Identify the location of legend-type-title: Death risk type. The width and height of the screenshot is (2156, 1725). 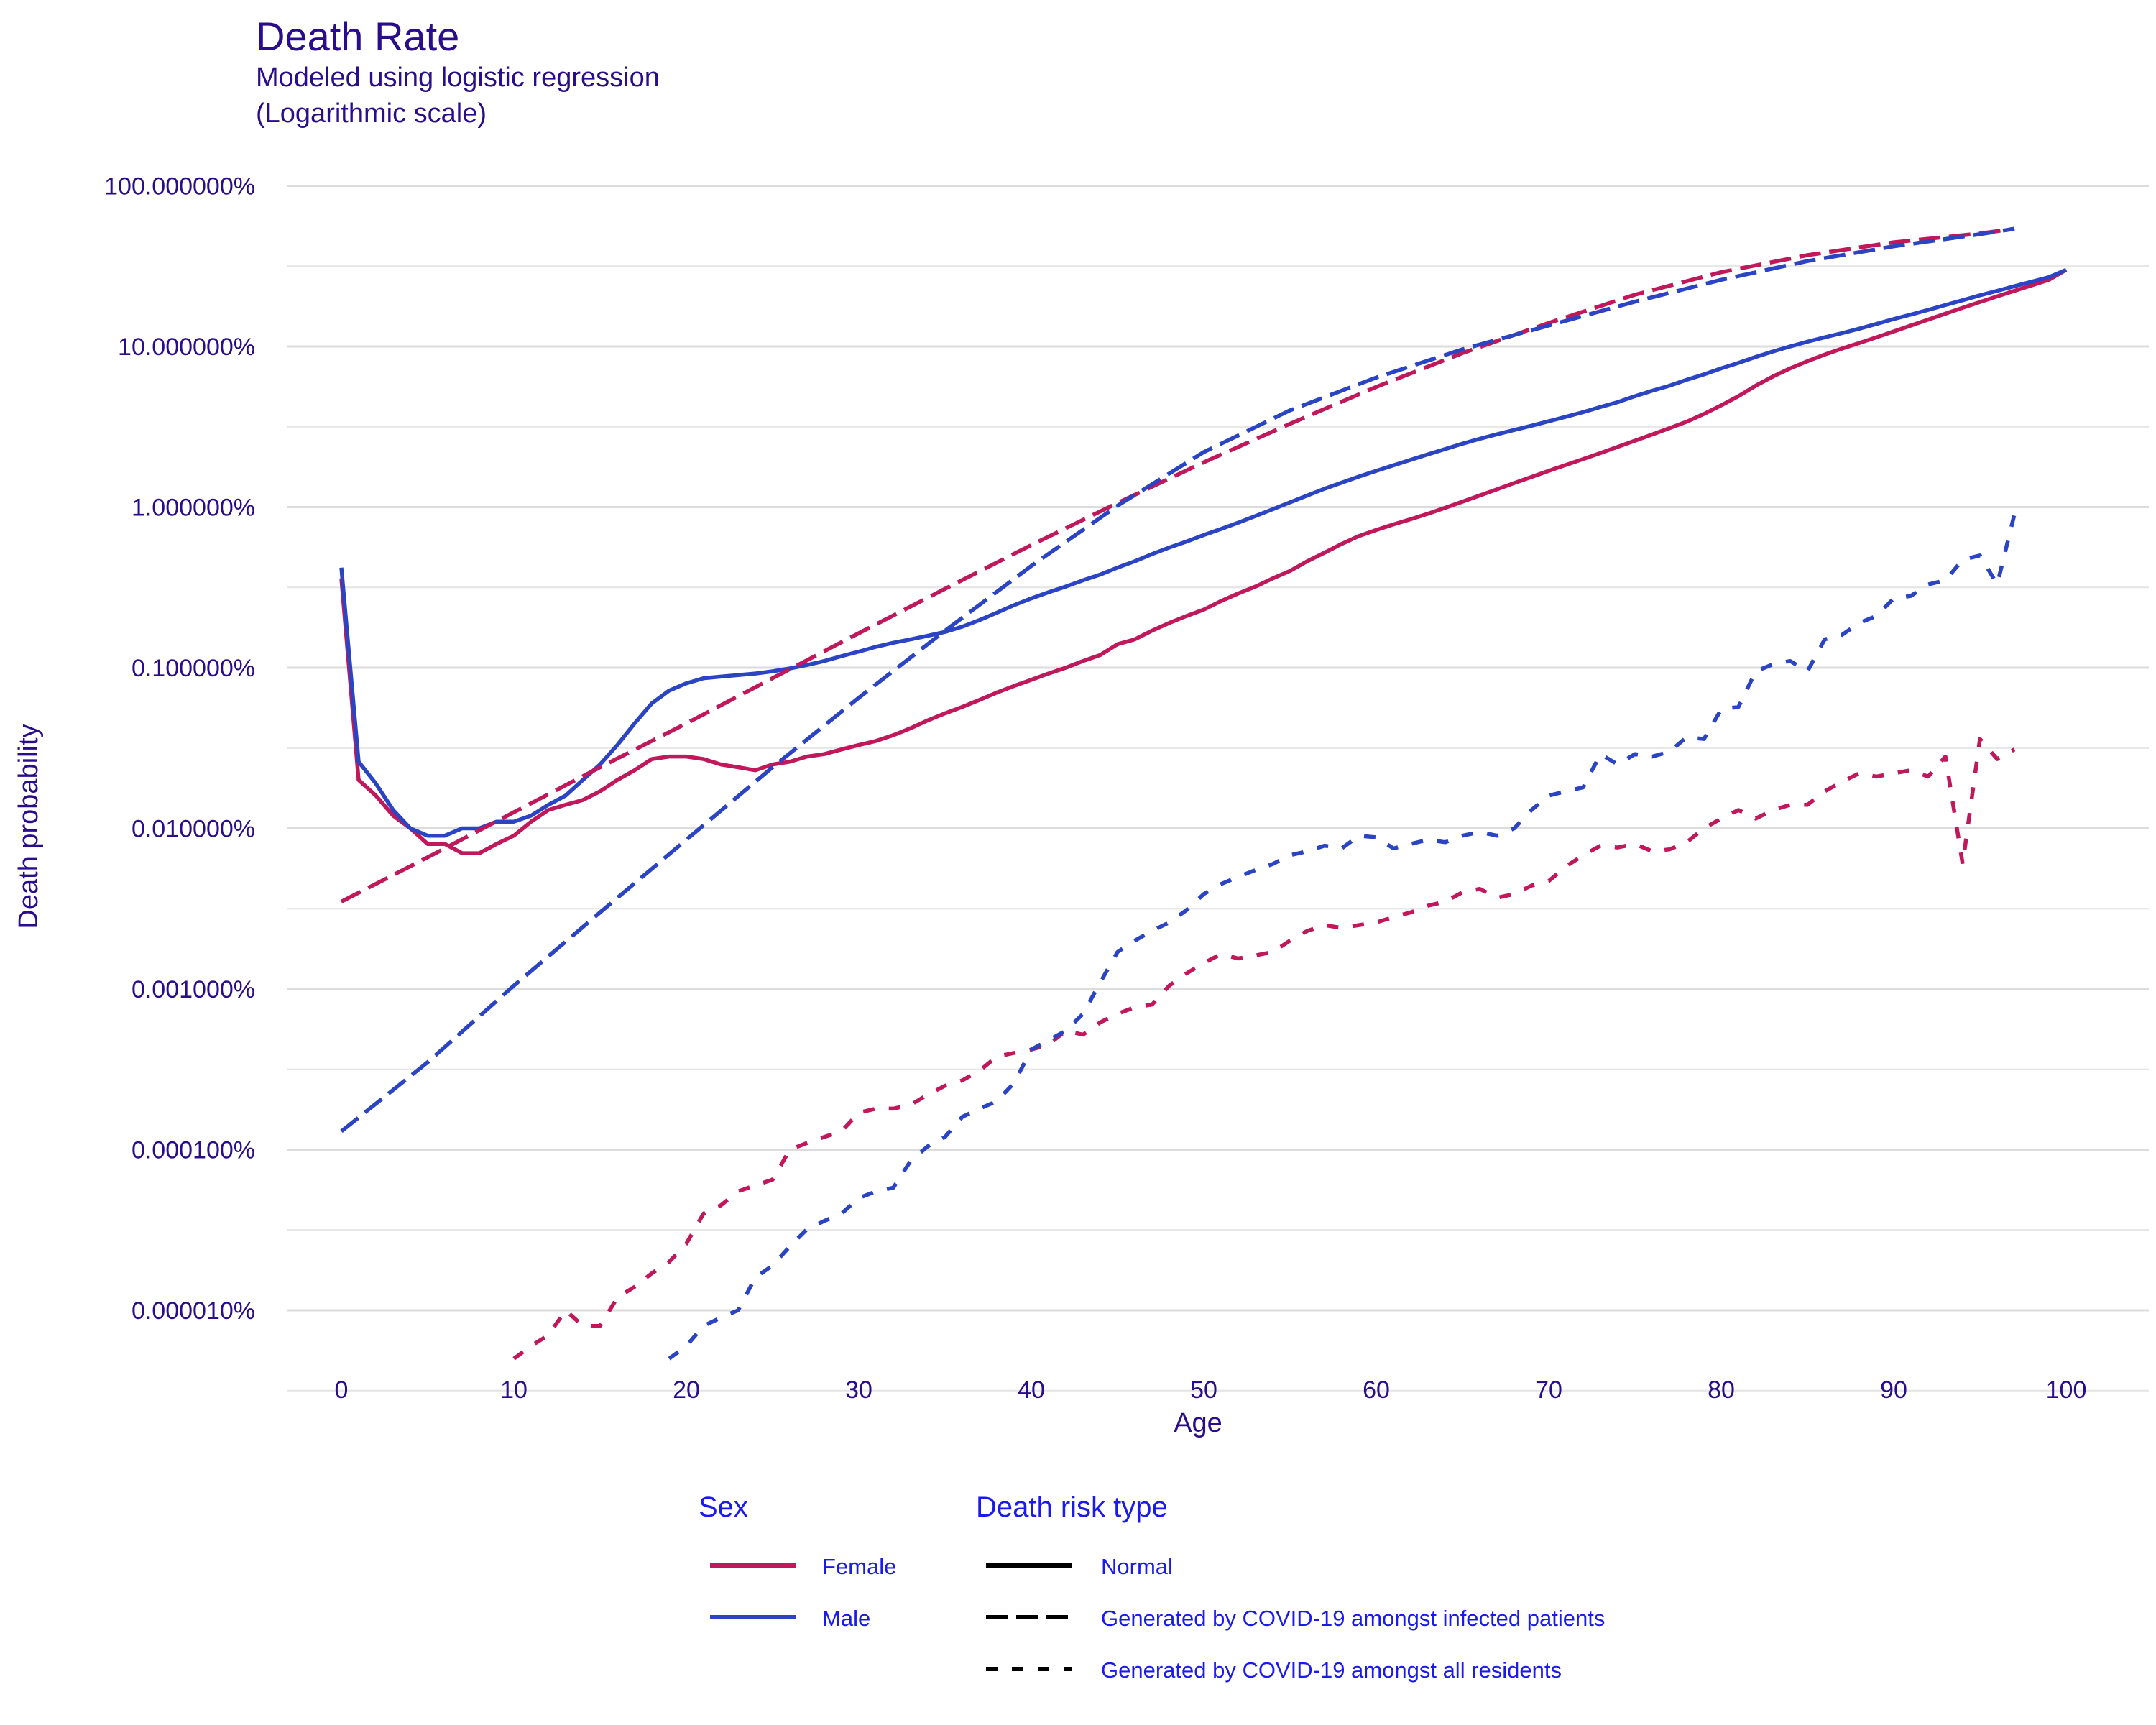
(1072, 1507).